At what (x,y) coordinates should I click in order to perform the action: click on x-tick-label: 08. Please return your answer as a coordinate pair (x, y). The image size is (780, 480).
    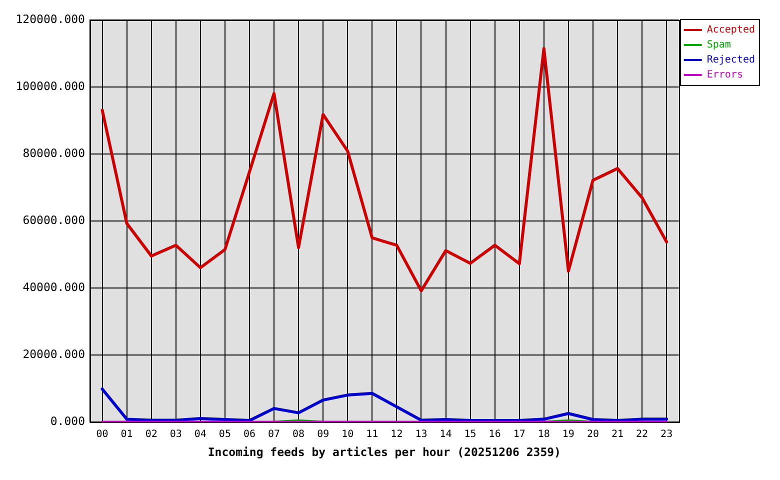
    Looking at the image, I should click on (298, 434).